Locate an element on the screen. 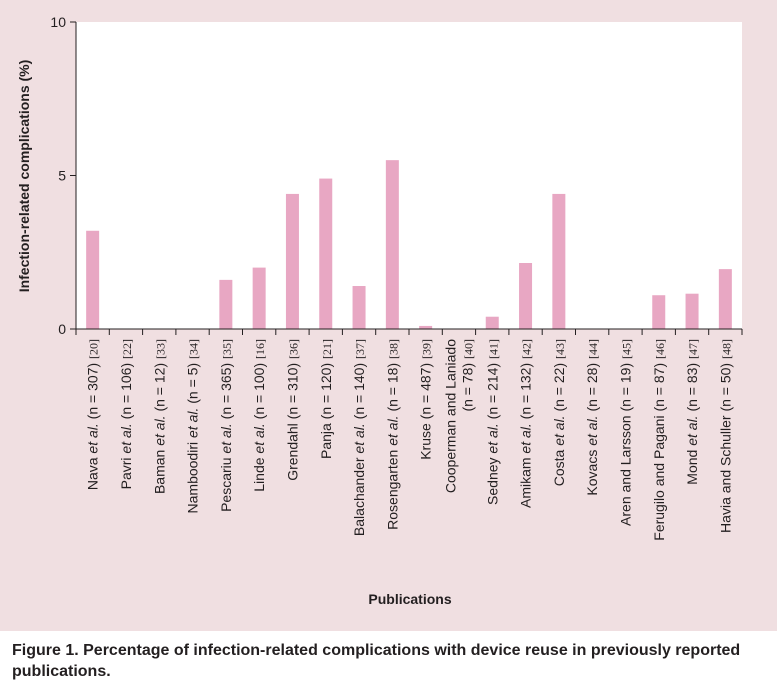  y-axis-title: Infection-related complications (%) is located at coordinates (24, 176).